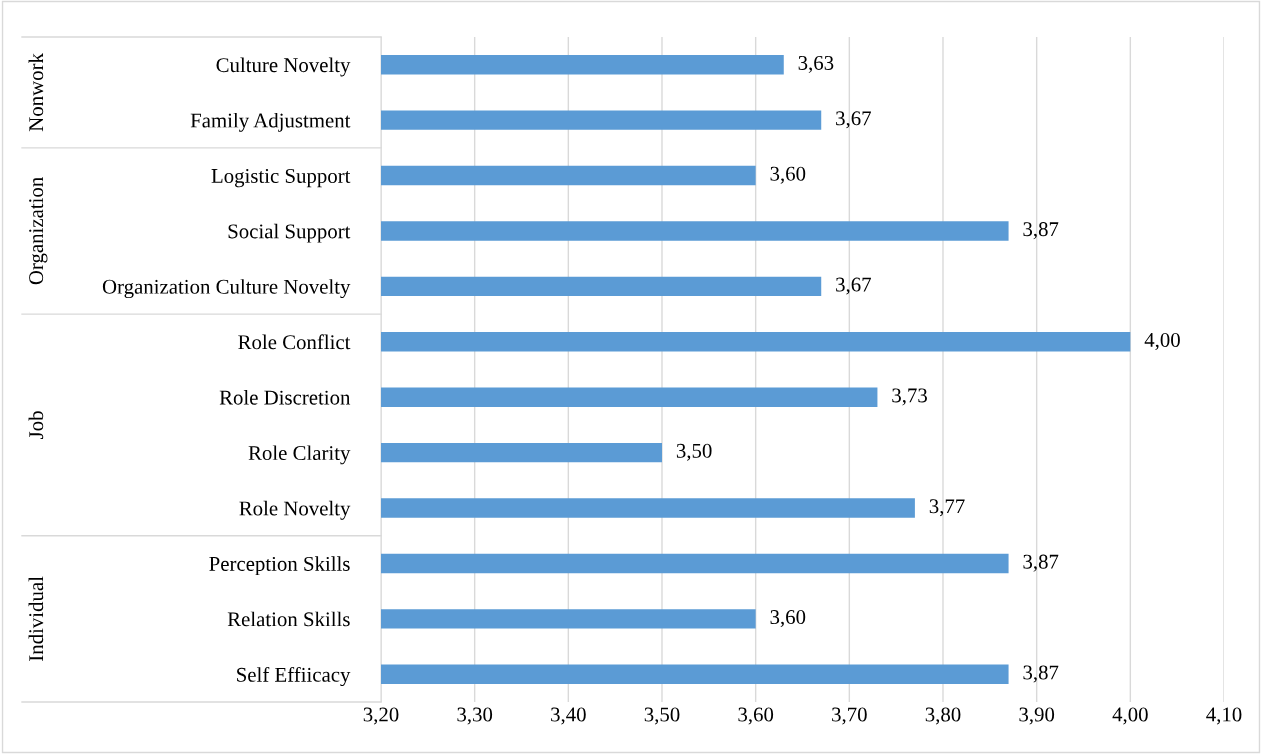 The image size is (1262, 754). I want to click on x-tick-label: 3,90, so click(1037, 716).